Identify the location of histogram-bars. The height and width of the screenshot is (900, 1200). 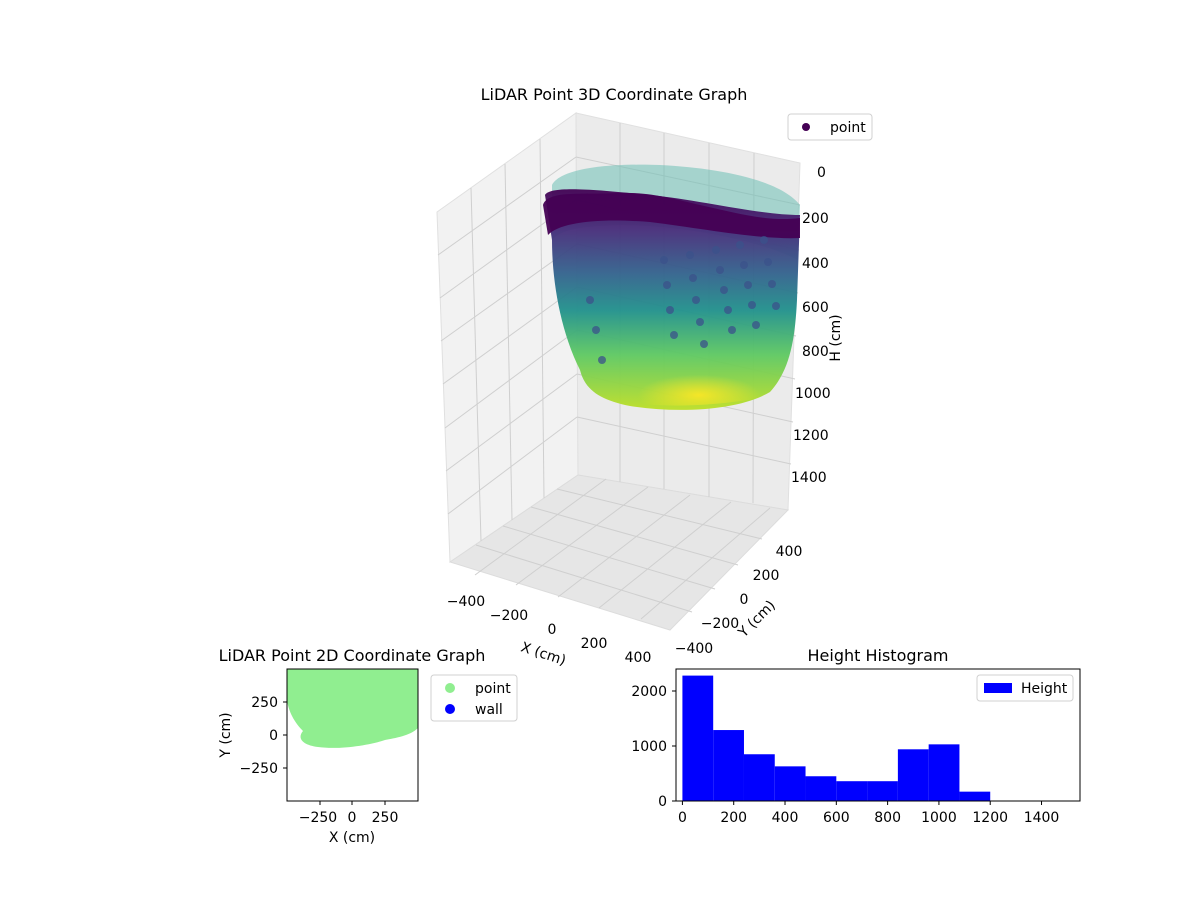
(836, 738).